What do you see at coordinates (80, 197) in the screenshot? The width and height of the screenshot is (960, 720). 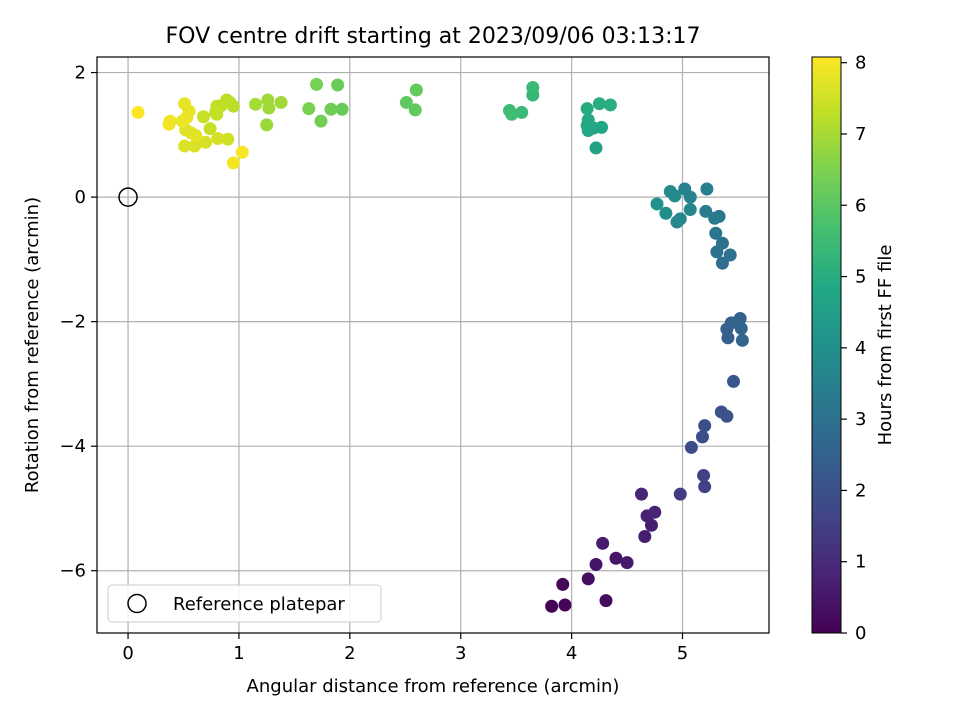 I see `y-tick-label: 0` at bounding box center [80, 197].